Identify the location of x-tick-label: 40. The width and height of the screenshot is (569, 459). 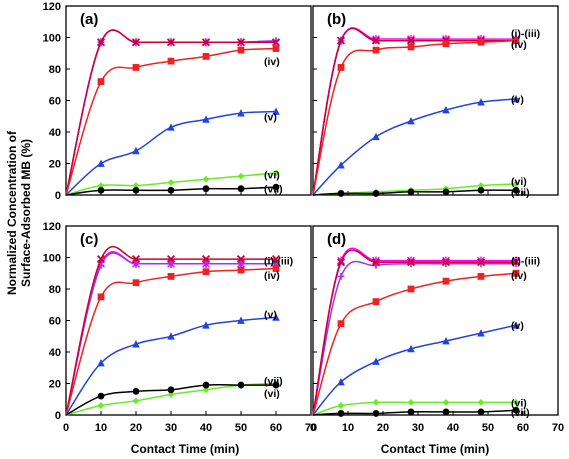
(206, 428).